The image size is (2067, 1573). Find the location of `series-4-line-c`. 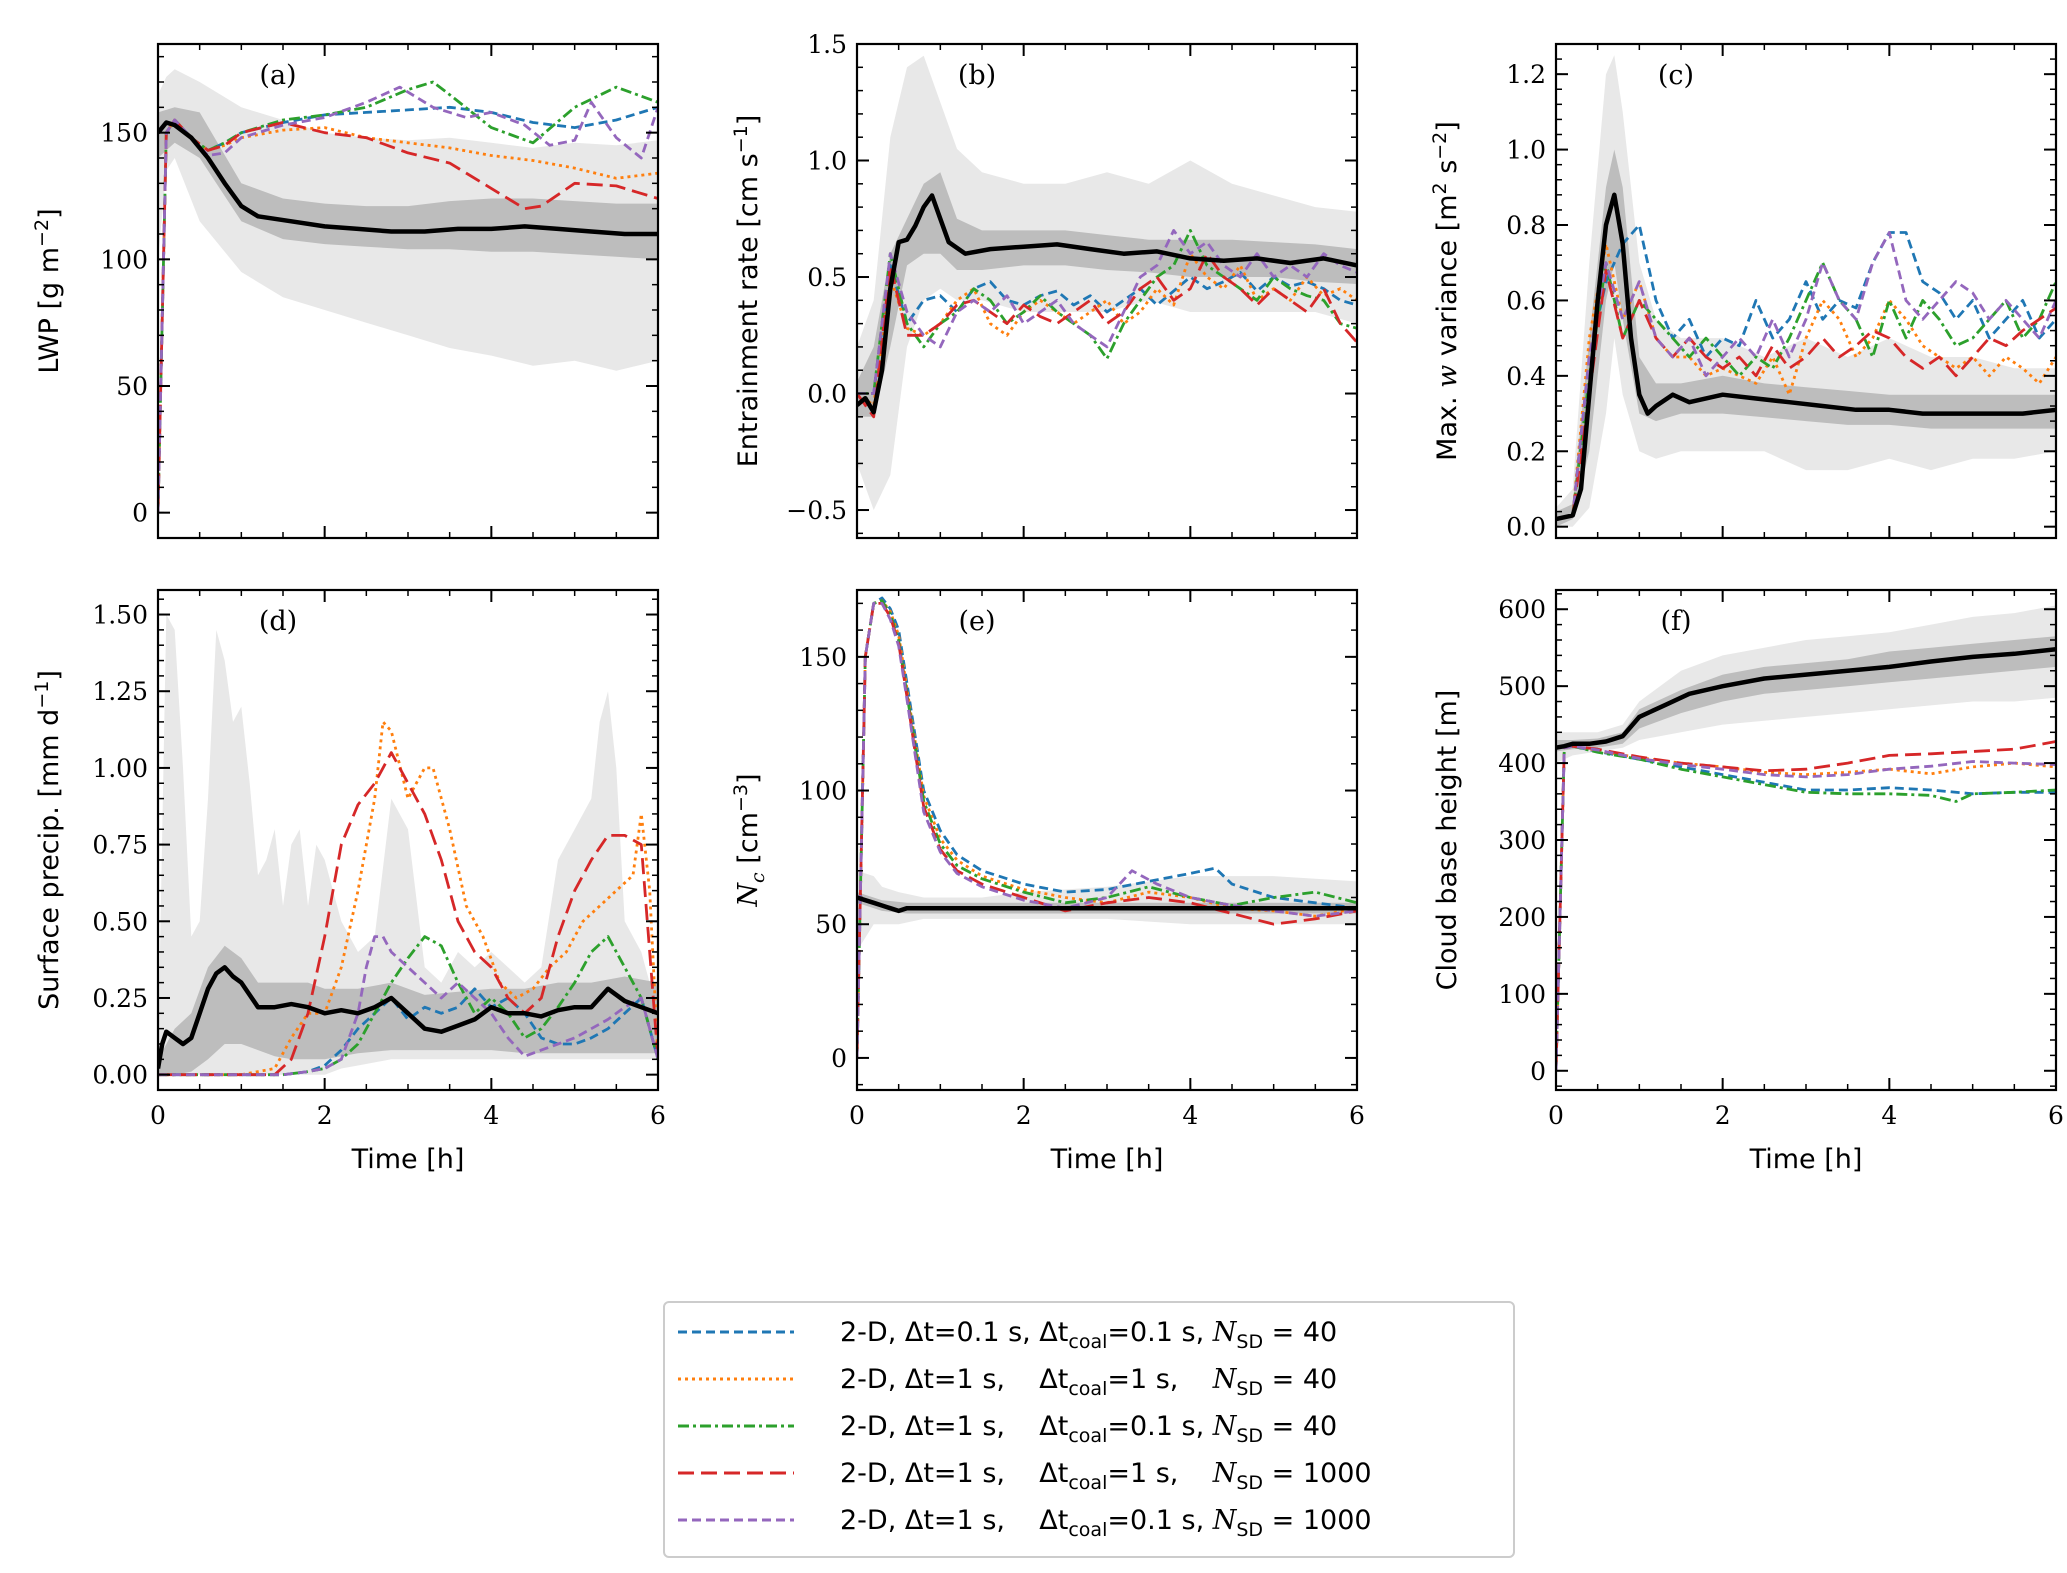

series-4-line-c is located at coordinates (1806, 394).